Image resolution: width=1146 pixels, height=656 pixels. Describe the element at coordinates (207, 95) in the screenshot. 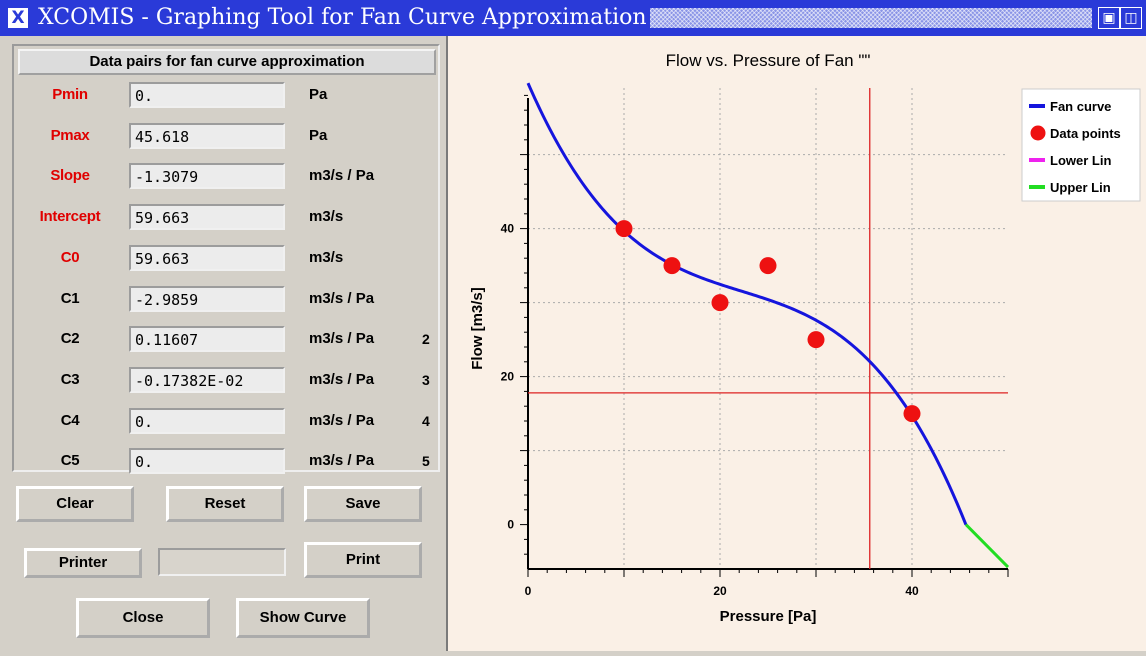

I see `pmin-field: 0.` at that location.